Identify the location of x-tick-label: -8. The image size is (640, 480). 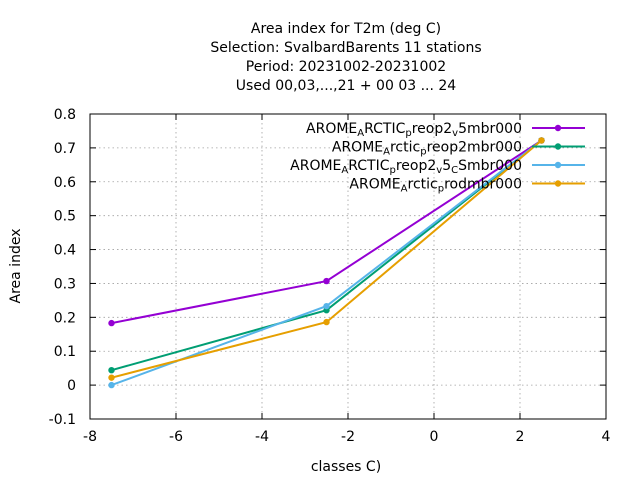
(90, 437).